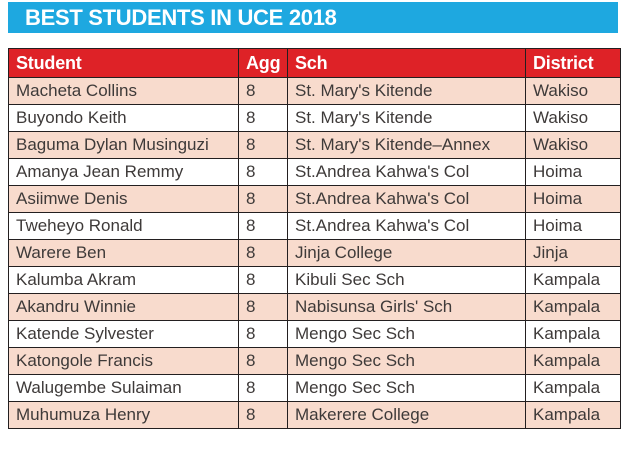  I want to click on cell-sch: Makerere College, so click(406, 415).